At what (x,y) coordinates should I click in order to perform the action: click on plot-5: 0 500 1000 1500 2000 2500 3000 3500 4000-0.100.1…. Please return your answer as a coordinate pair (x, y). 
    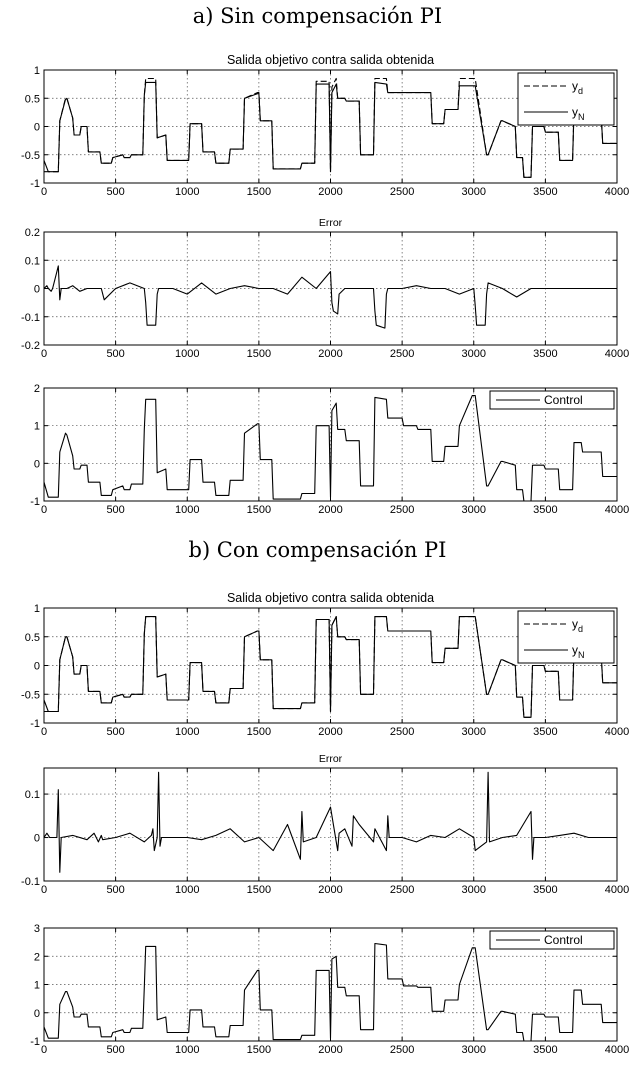
    Looking at the image, I should click on (325, 824).